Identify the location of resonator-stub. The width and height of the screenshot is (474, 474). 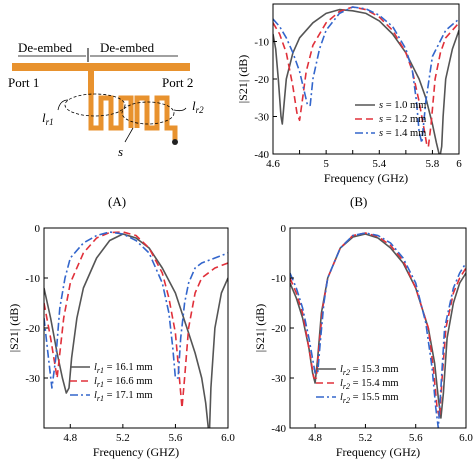
(91, 83).